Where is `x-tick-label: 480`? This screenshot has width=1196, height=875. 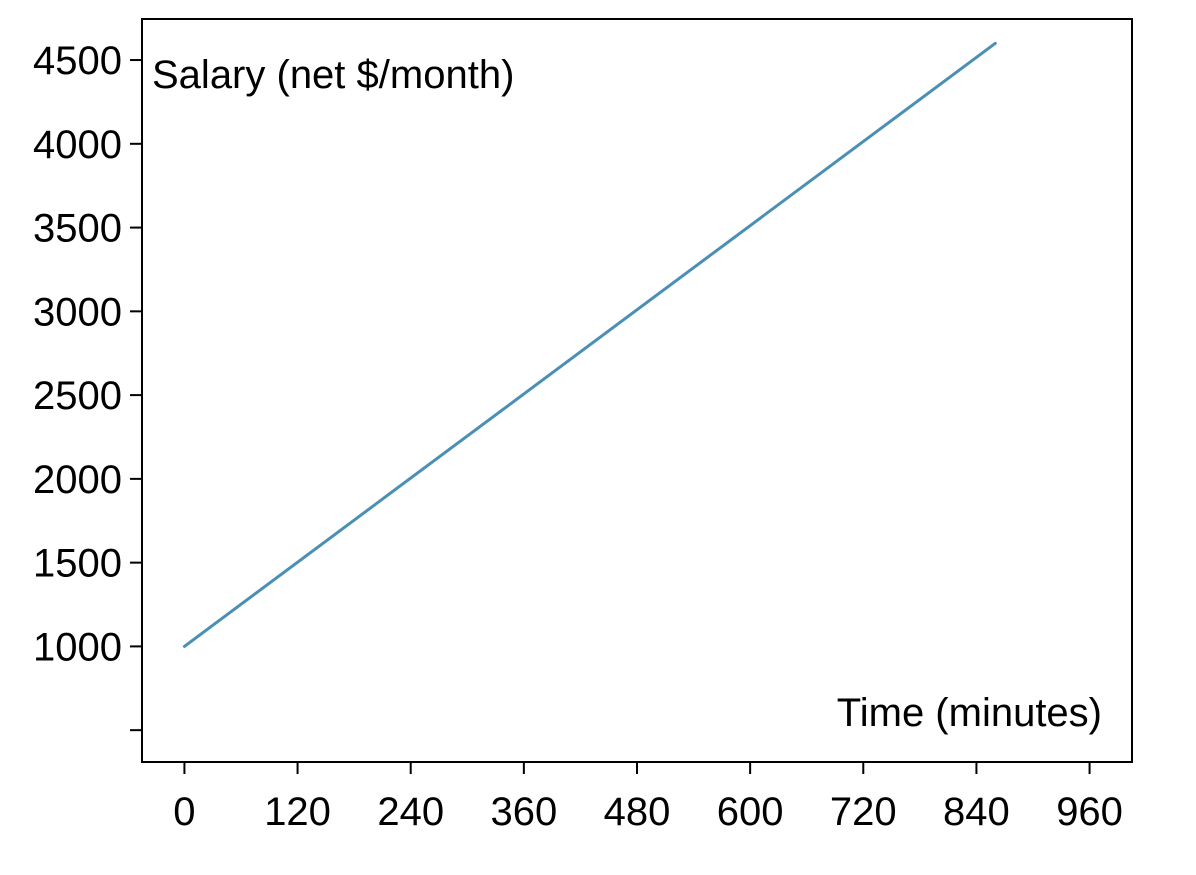 x-tick-label: 480 is located at coordinates (637, 812).